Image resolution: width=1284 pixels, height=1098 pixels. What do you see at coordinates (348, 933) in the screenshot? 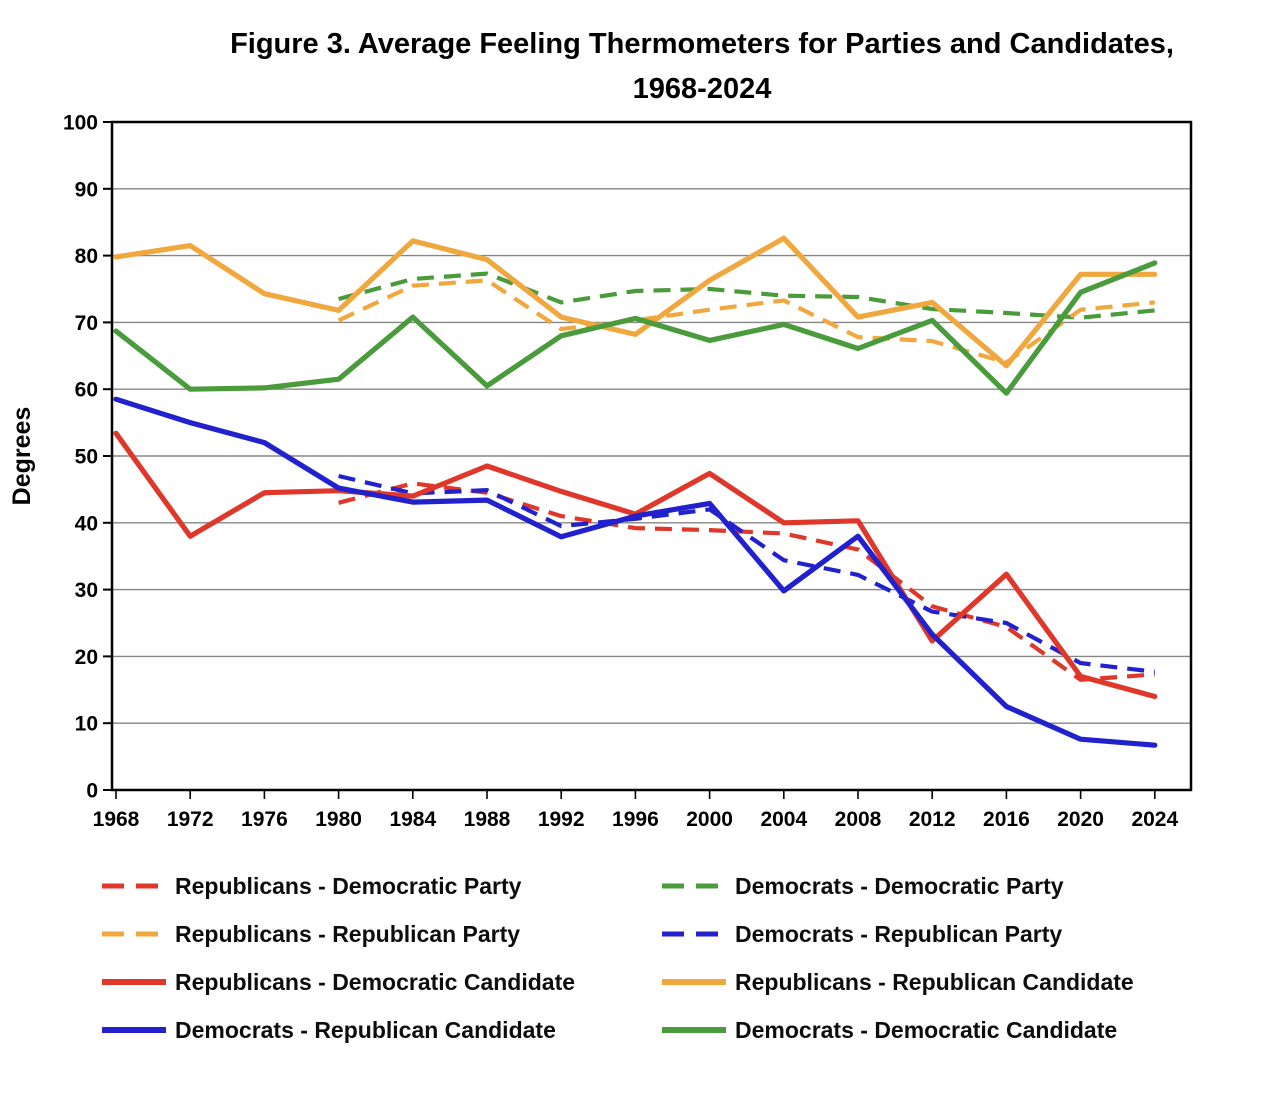
I see `legend-label: Republicans - Republican Party` at bounding box center [348, 933].